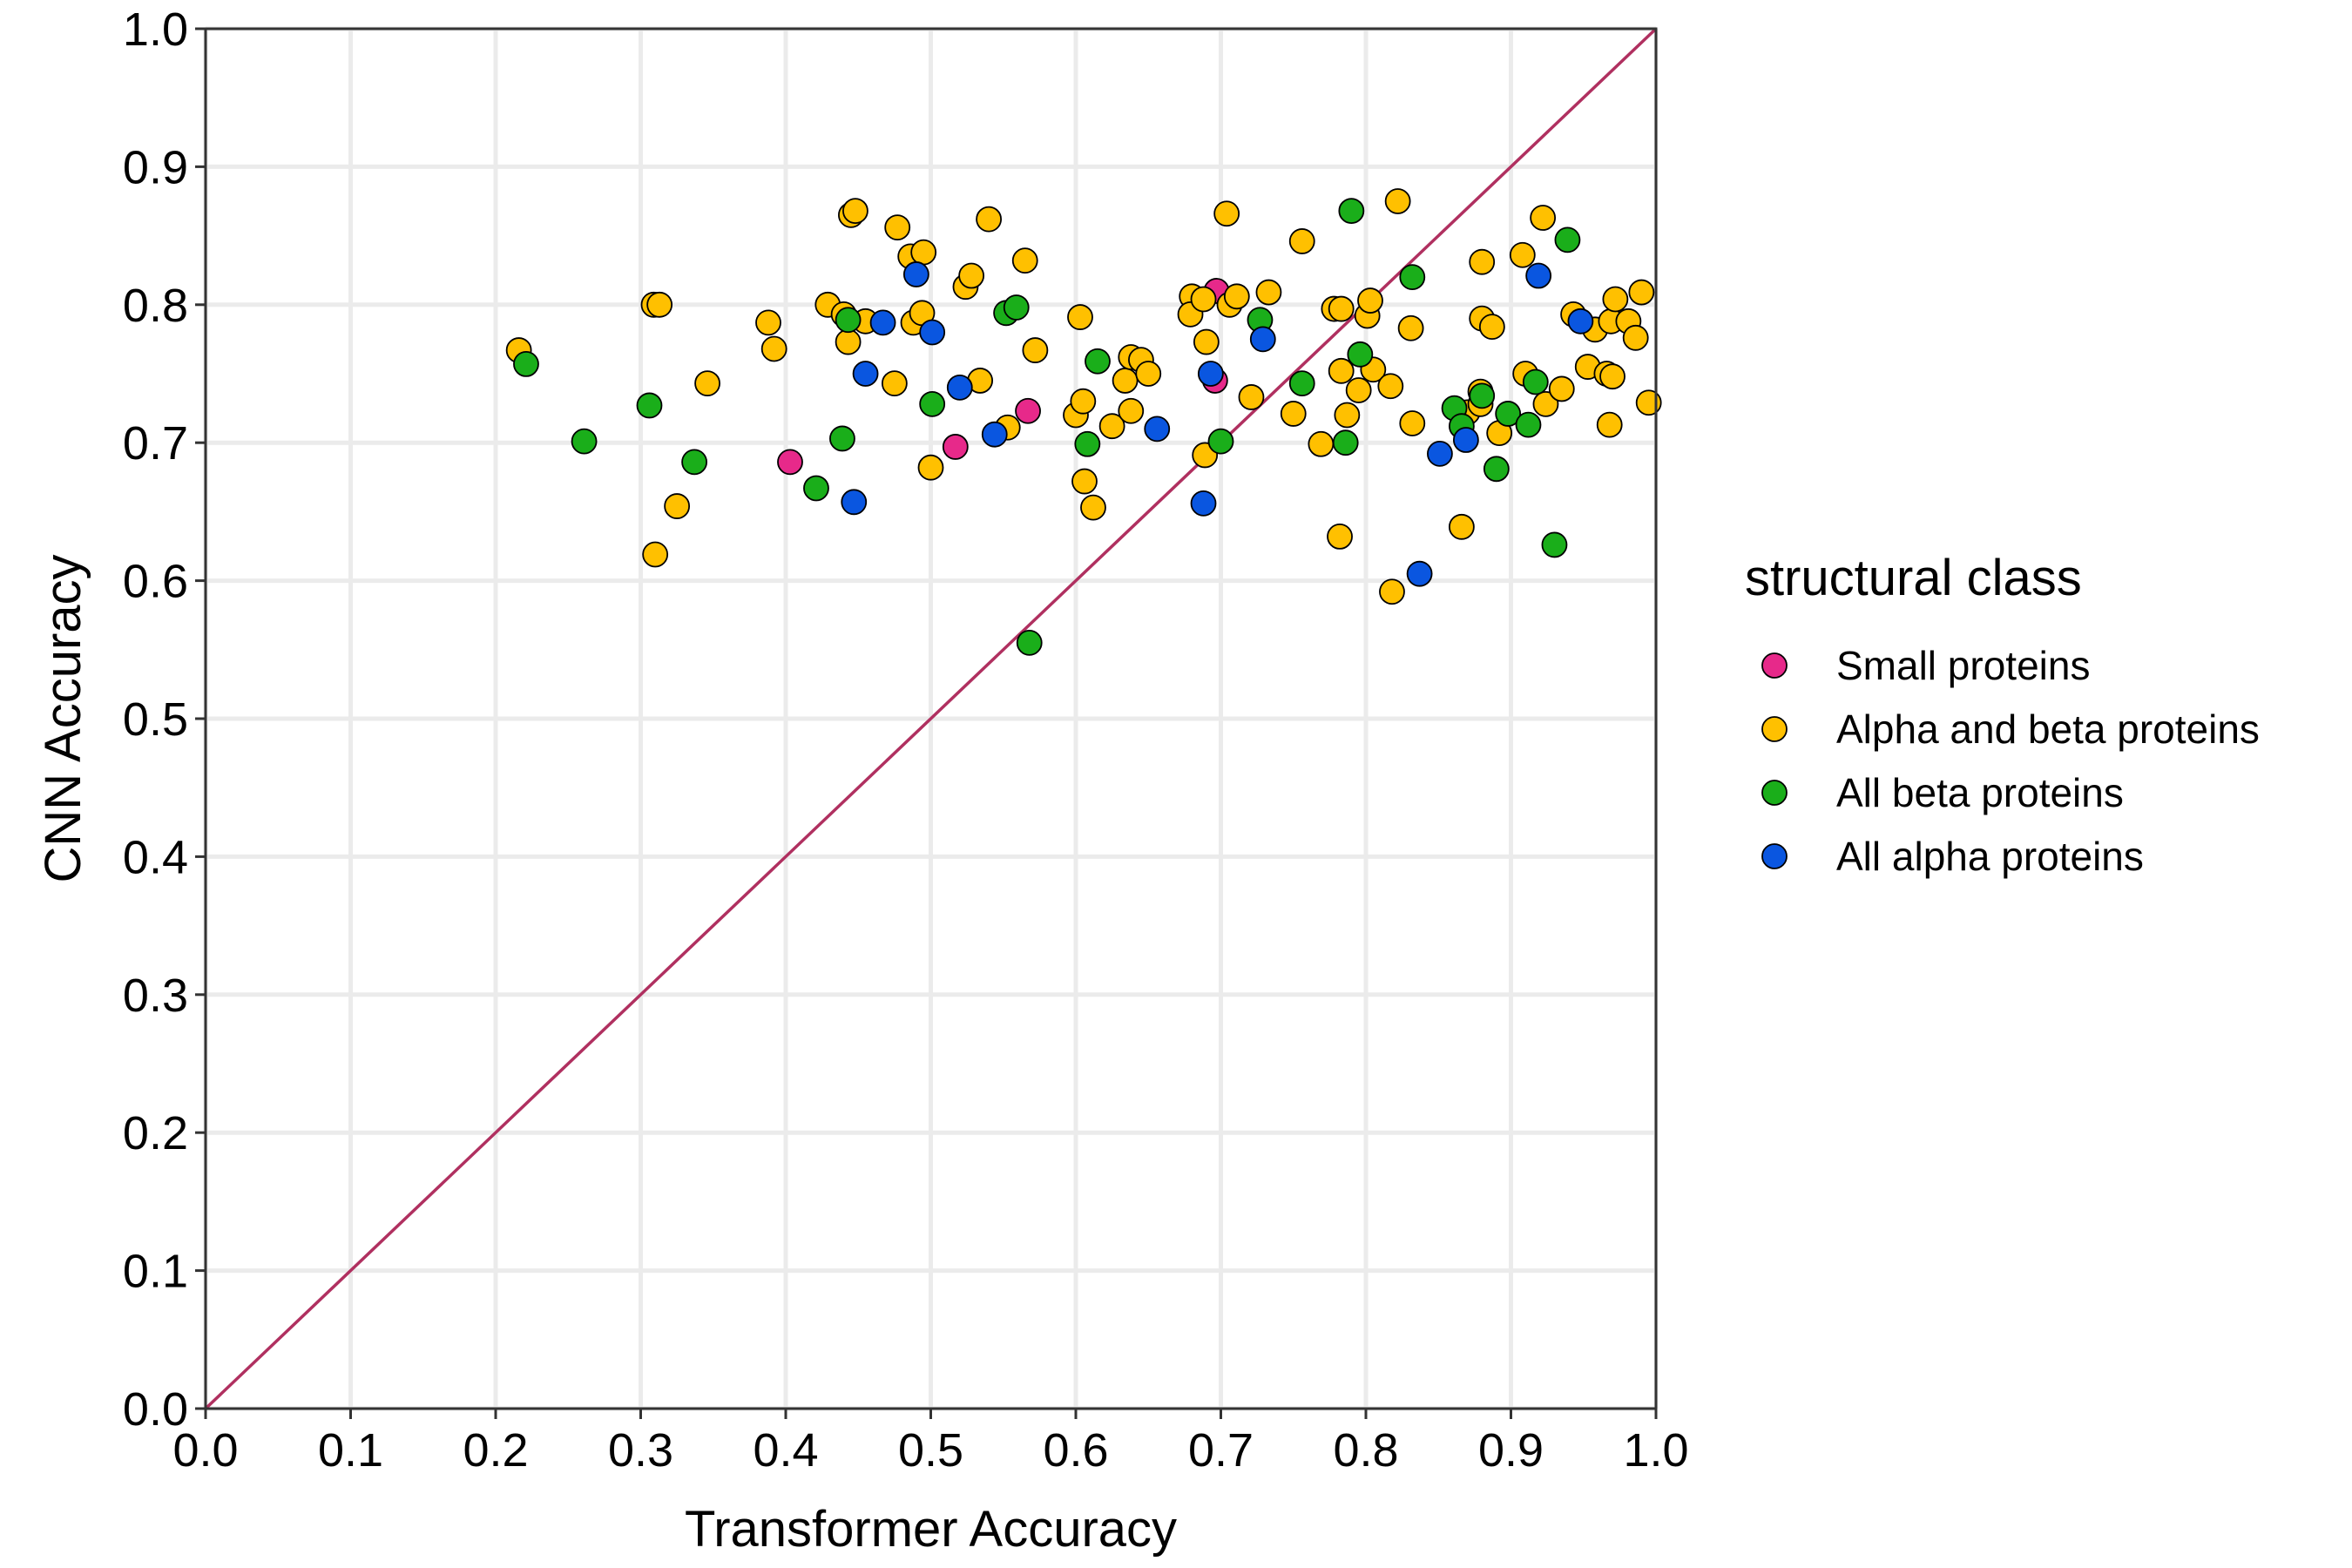 This screenshot has height=1568, width=2352. What do you see at coordinates (2048, 729) in the screenshot?
I see `legend-label: Alpha and beta proteins` at bounding box center [2048, 729].